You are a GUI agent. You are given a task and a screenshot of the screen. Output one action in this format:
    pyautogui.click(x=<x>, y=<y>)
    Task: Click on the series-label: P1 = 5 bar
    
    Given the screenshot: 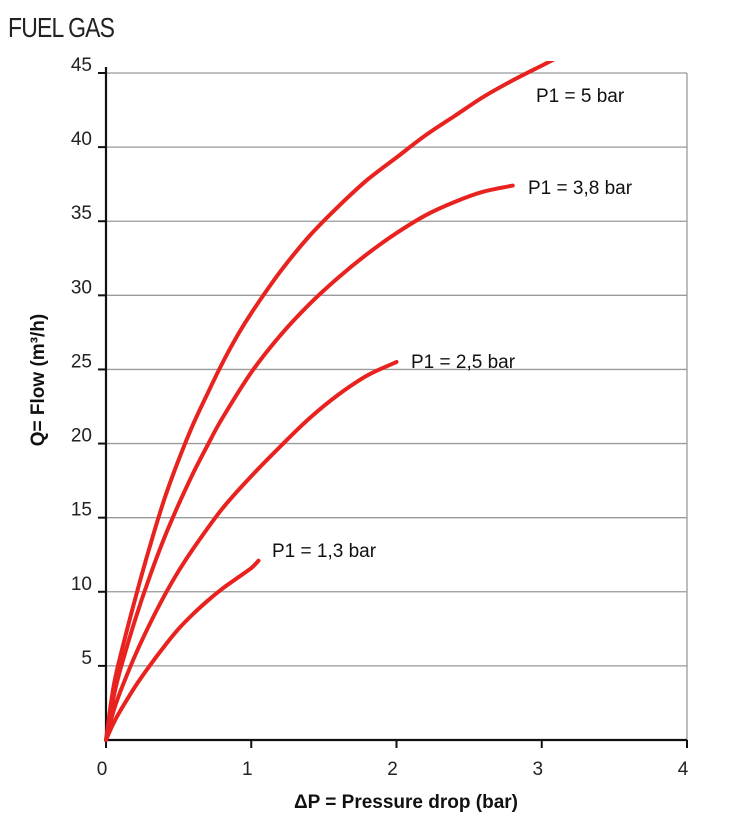 What is the action you would take?
    pyautogui.click(x=580, y=96)
    